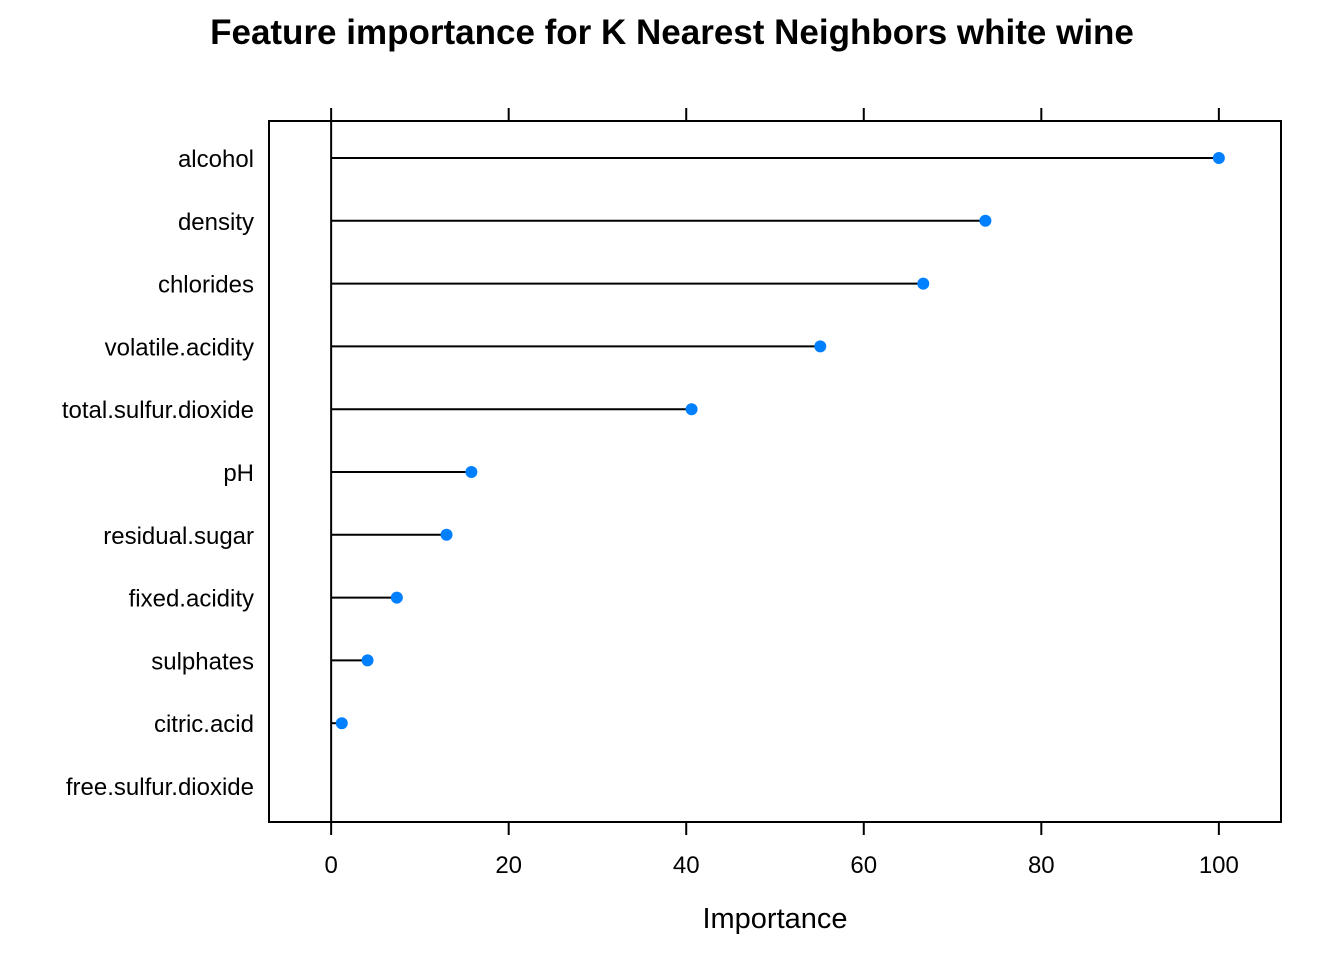 This screenshot has width=1344, height=960. What do you see at coordinates (774, 919) in the screenshot?
I see `x-axis-title: Importance` at bounding box center [774, 919].